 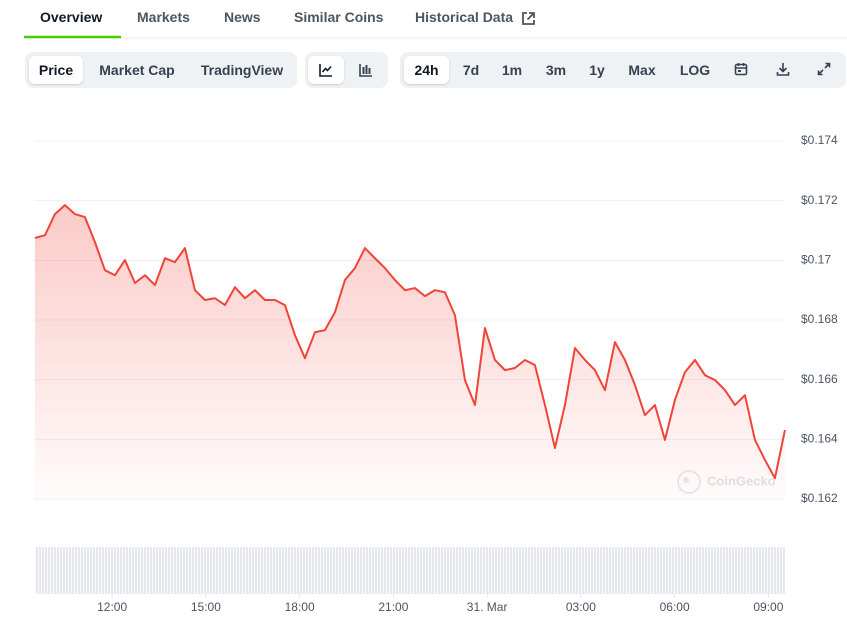 What do you see at coordinates (819, 439) in the screenshot?
I see `y-tick-label: $0.164` at bounding box center [819, 439].